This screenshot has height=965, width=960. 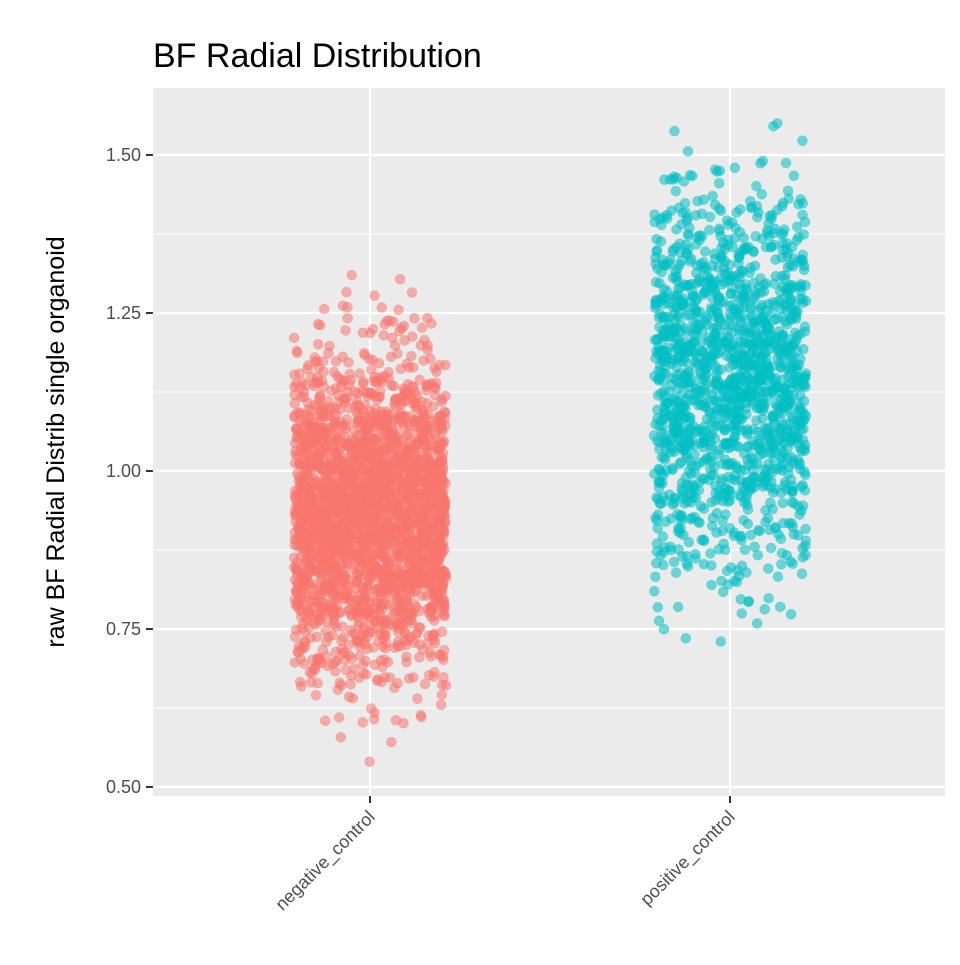 I want to click on y-tick-label: 0.50, so click(x=123, y=787).